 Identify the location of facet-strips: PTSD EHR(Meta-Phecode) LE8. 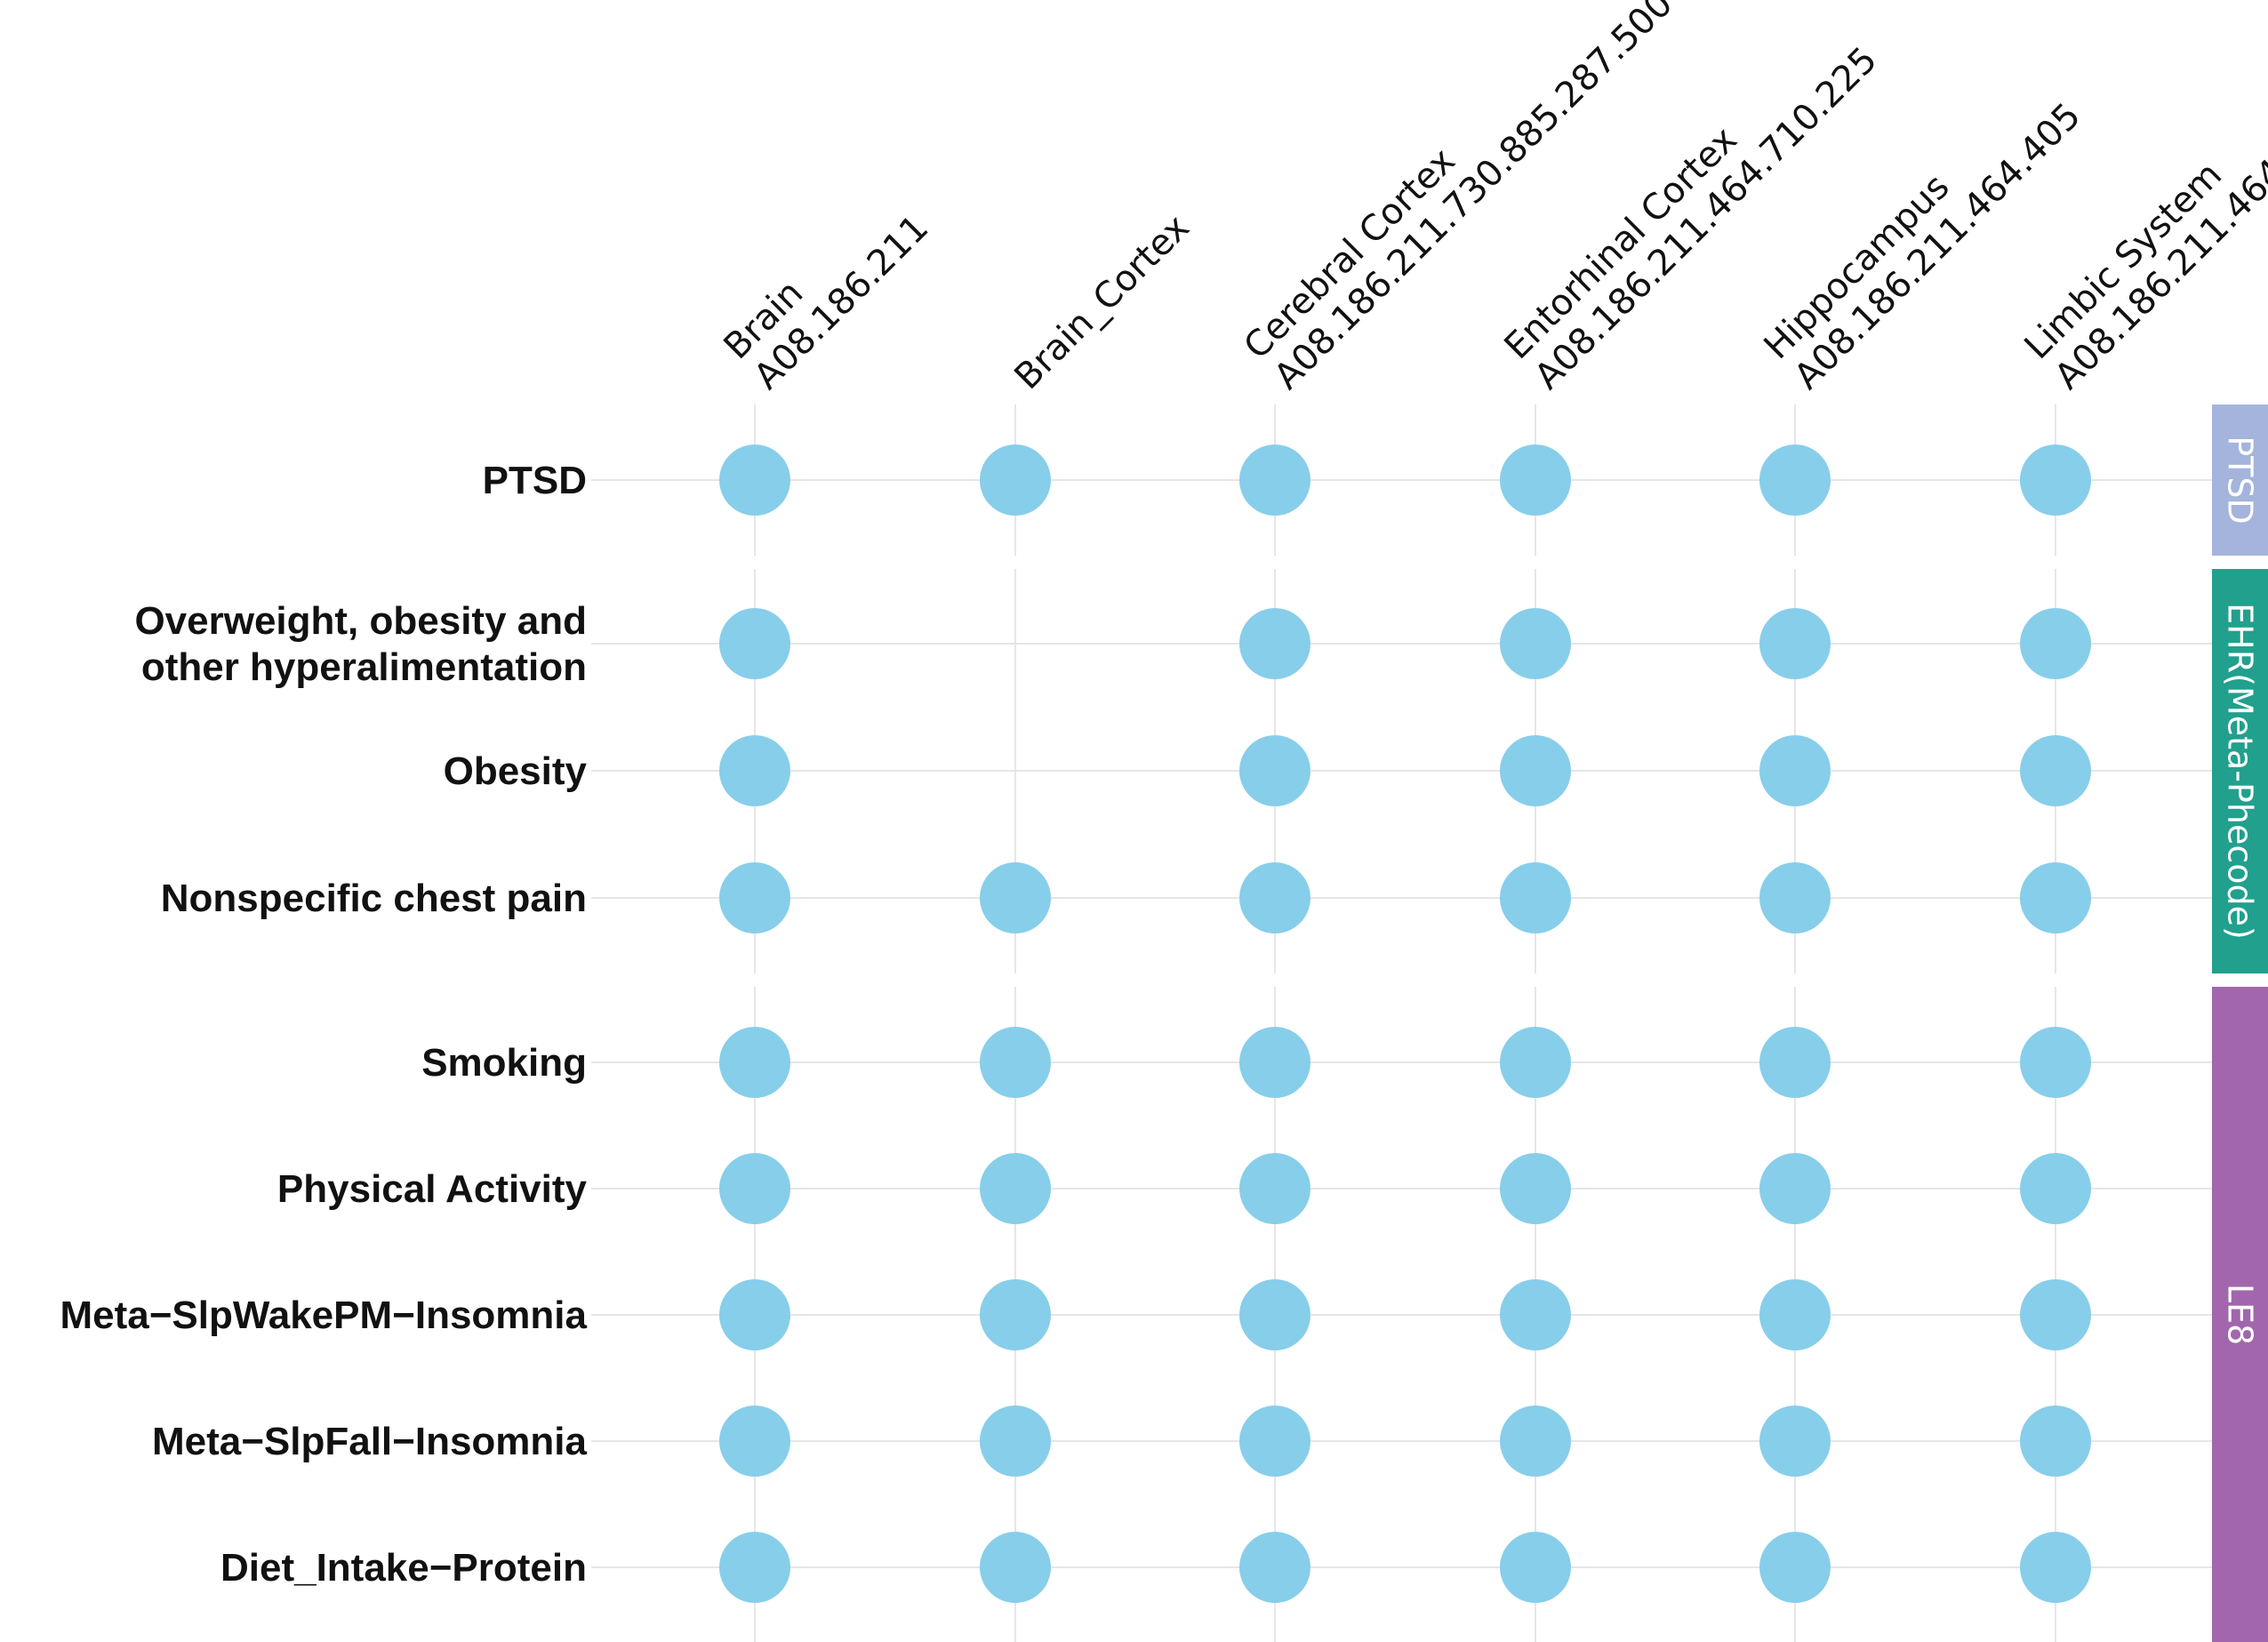
(2240, 1023).